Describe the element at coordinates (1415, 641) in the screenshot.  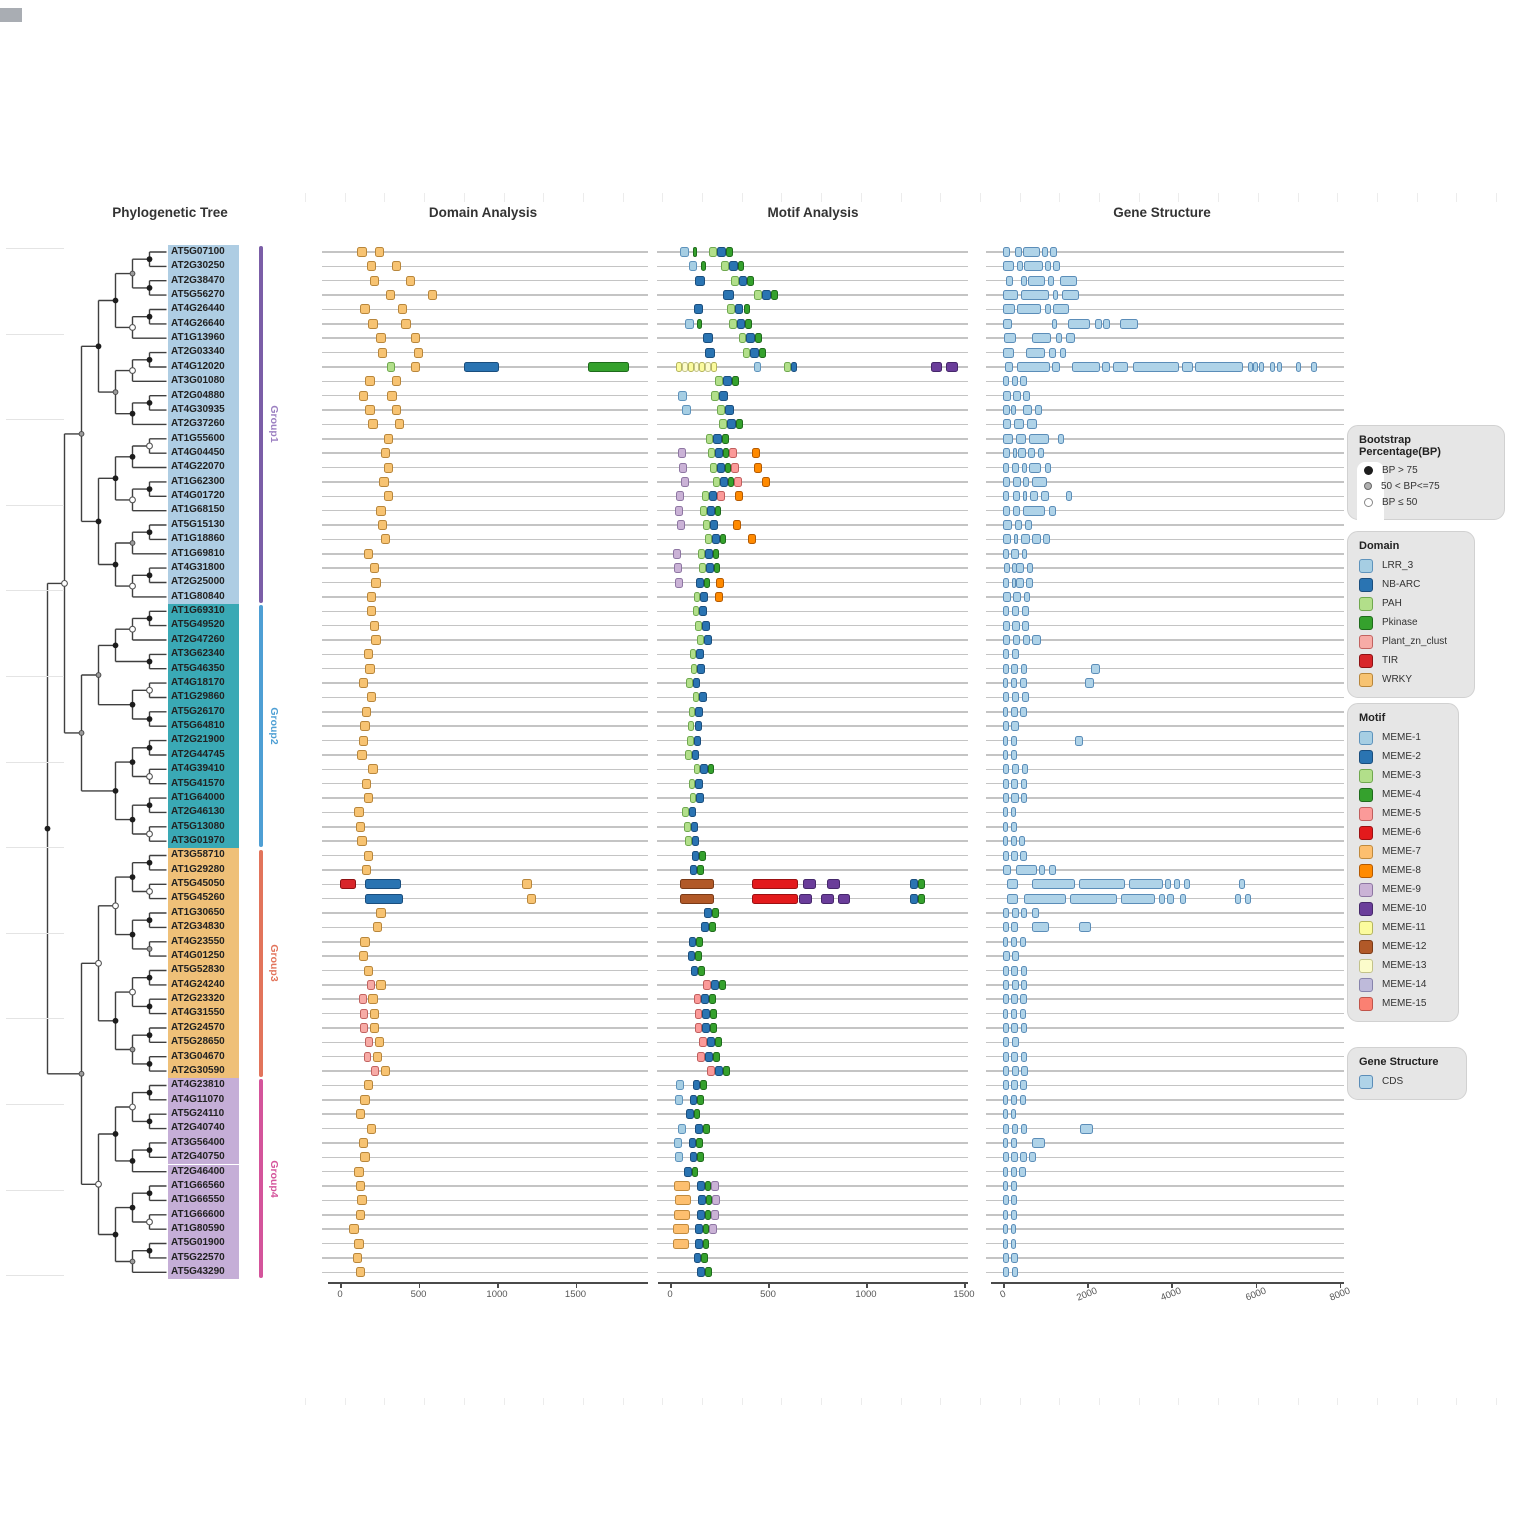
I see `legend-item-label: Plant_zn_clust` at that location.